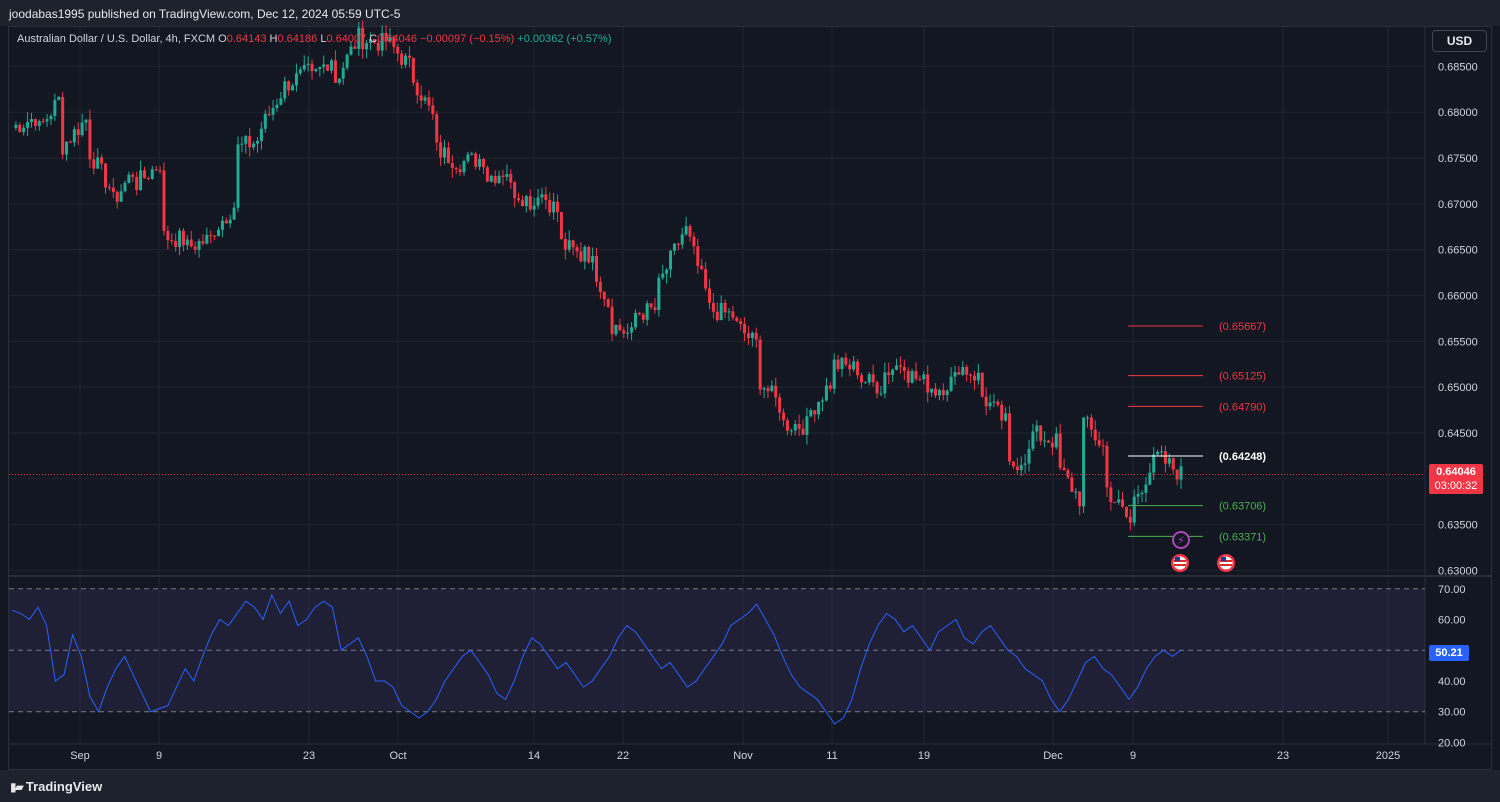  I want to click on current-price-value: 0.64046, so click(1456, 472).